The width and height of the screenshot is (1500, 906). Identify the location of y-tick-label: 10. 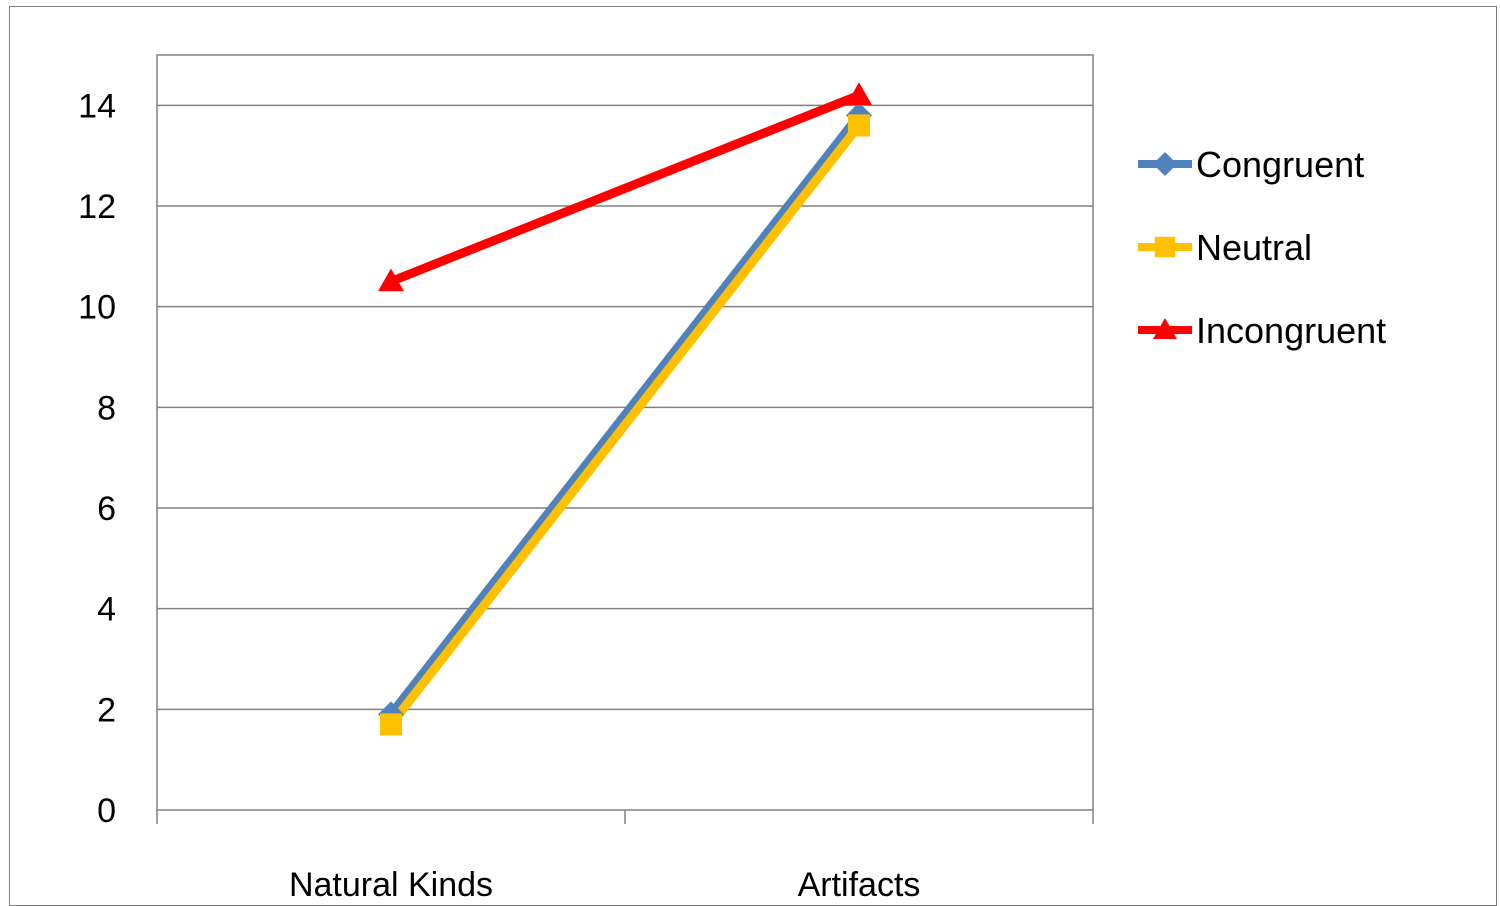
(97, 308).